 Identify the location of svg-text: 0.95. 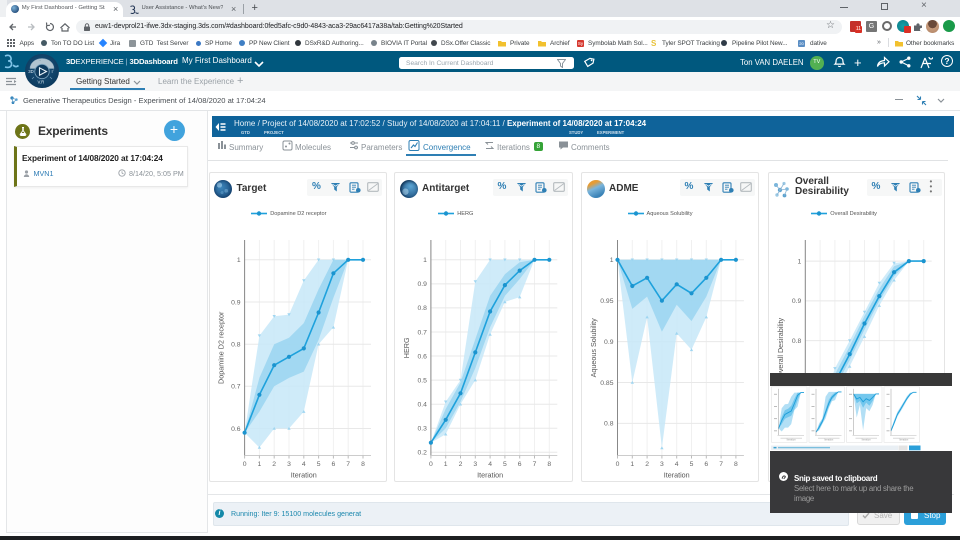
(606, 301).